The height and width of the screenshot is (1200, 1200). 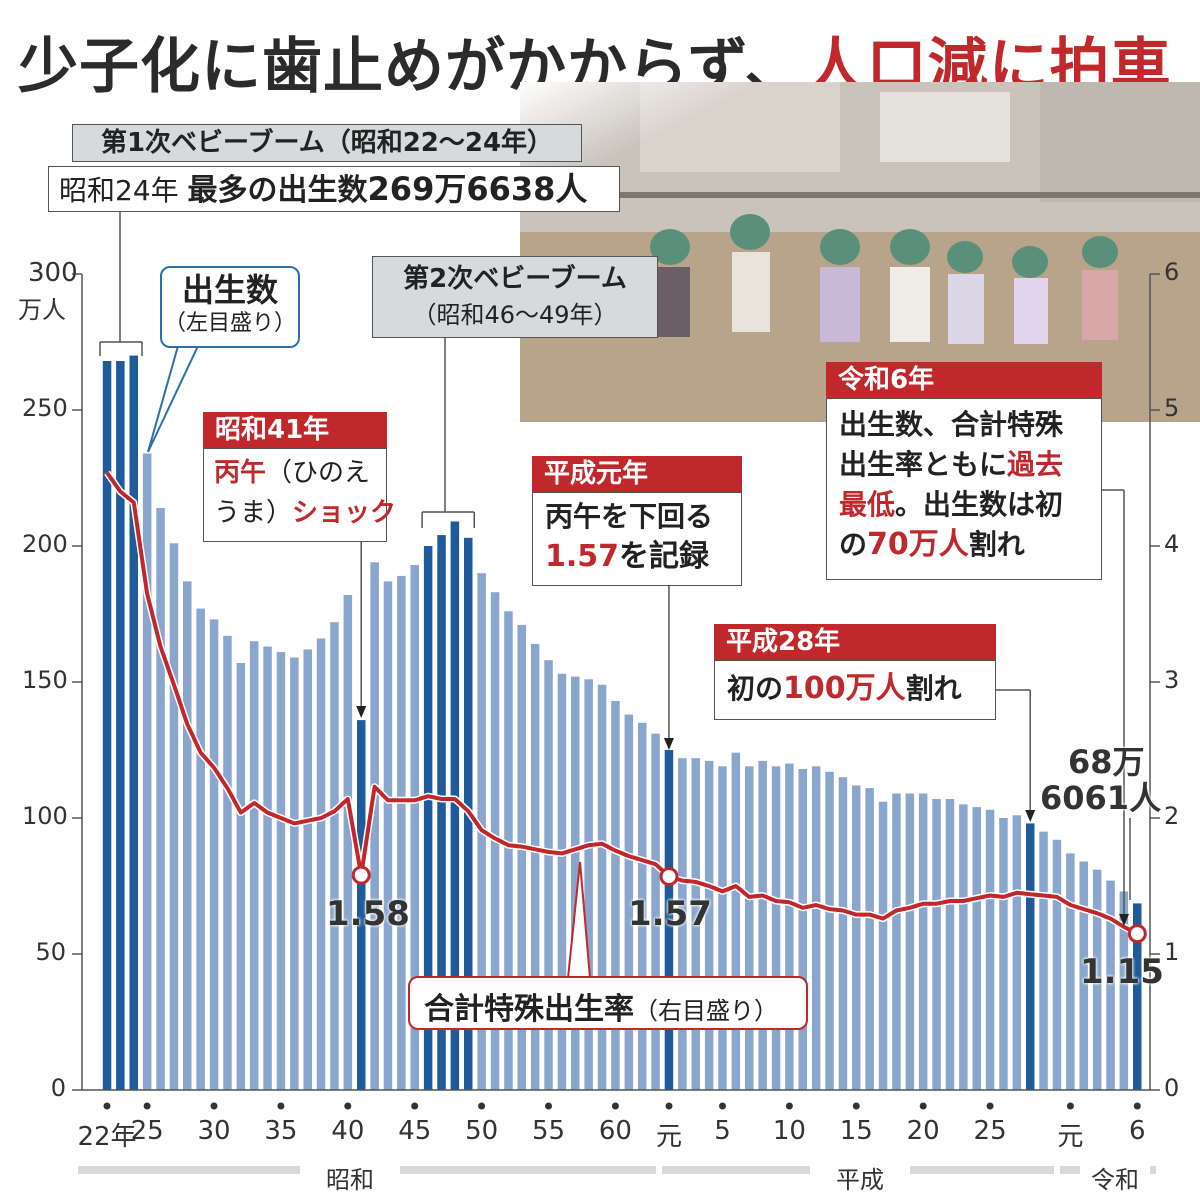 What do you see at coordinates (918, 544) in the screenshot?
I see `r6-l4-red: 70万人` at bounding box center [918, 544].